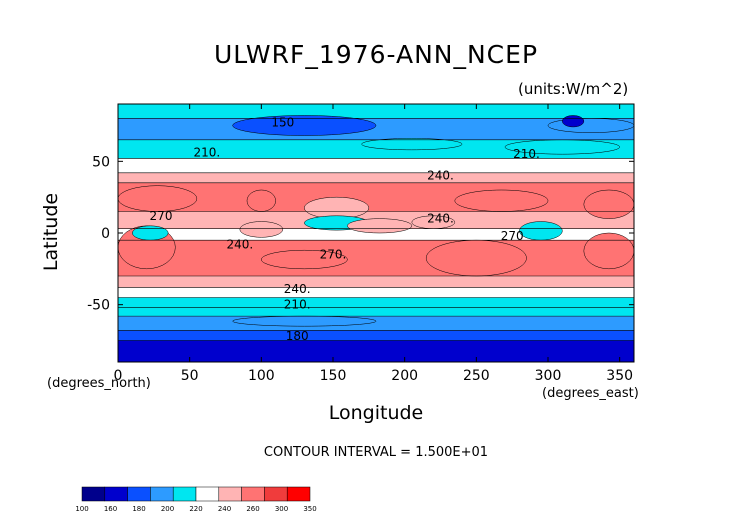  Describe the element at coordinates (590, 393) in the screenshot. I see `x-units-label: (degrees_east)` at that location.